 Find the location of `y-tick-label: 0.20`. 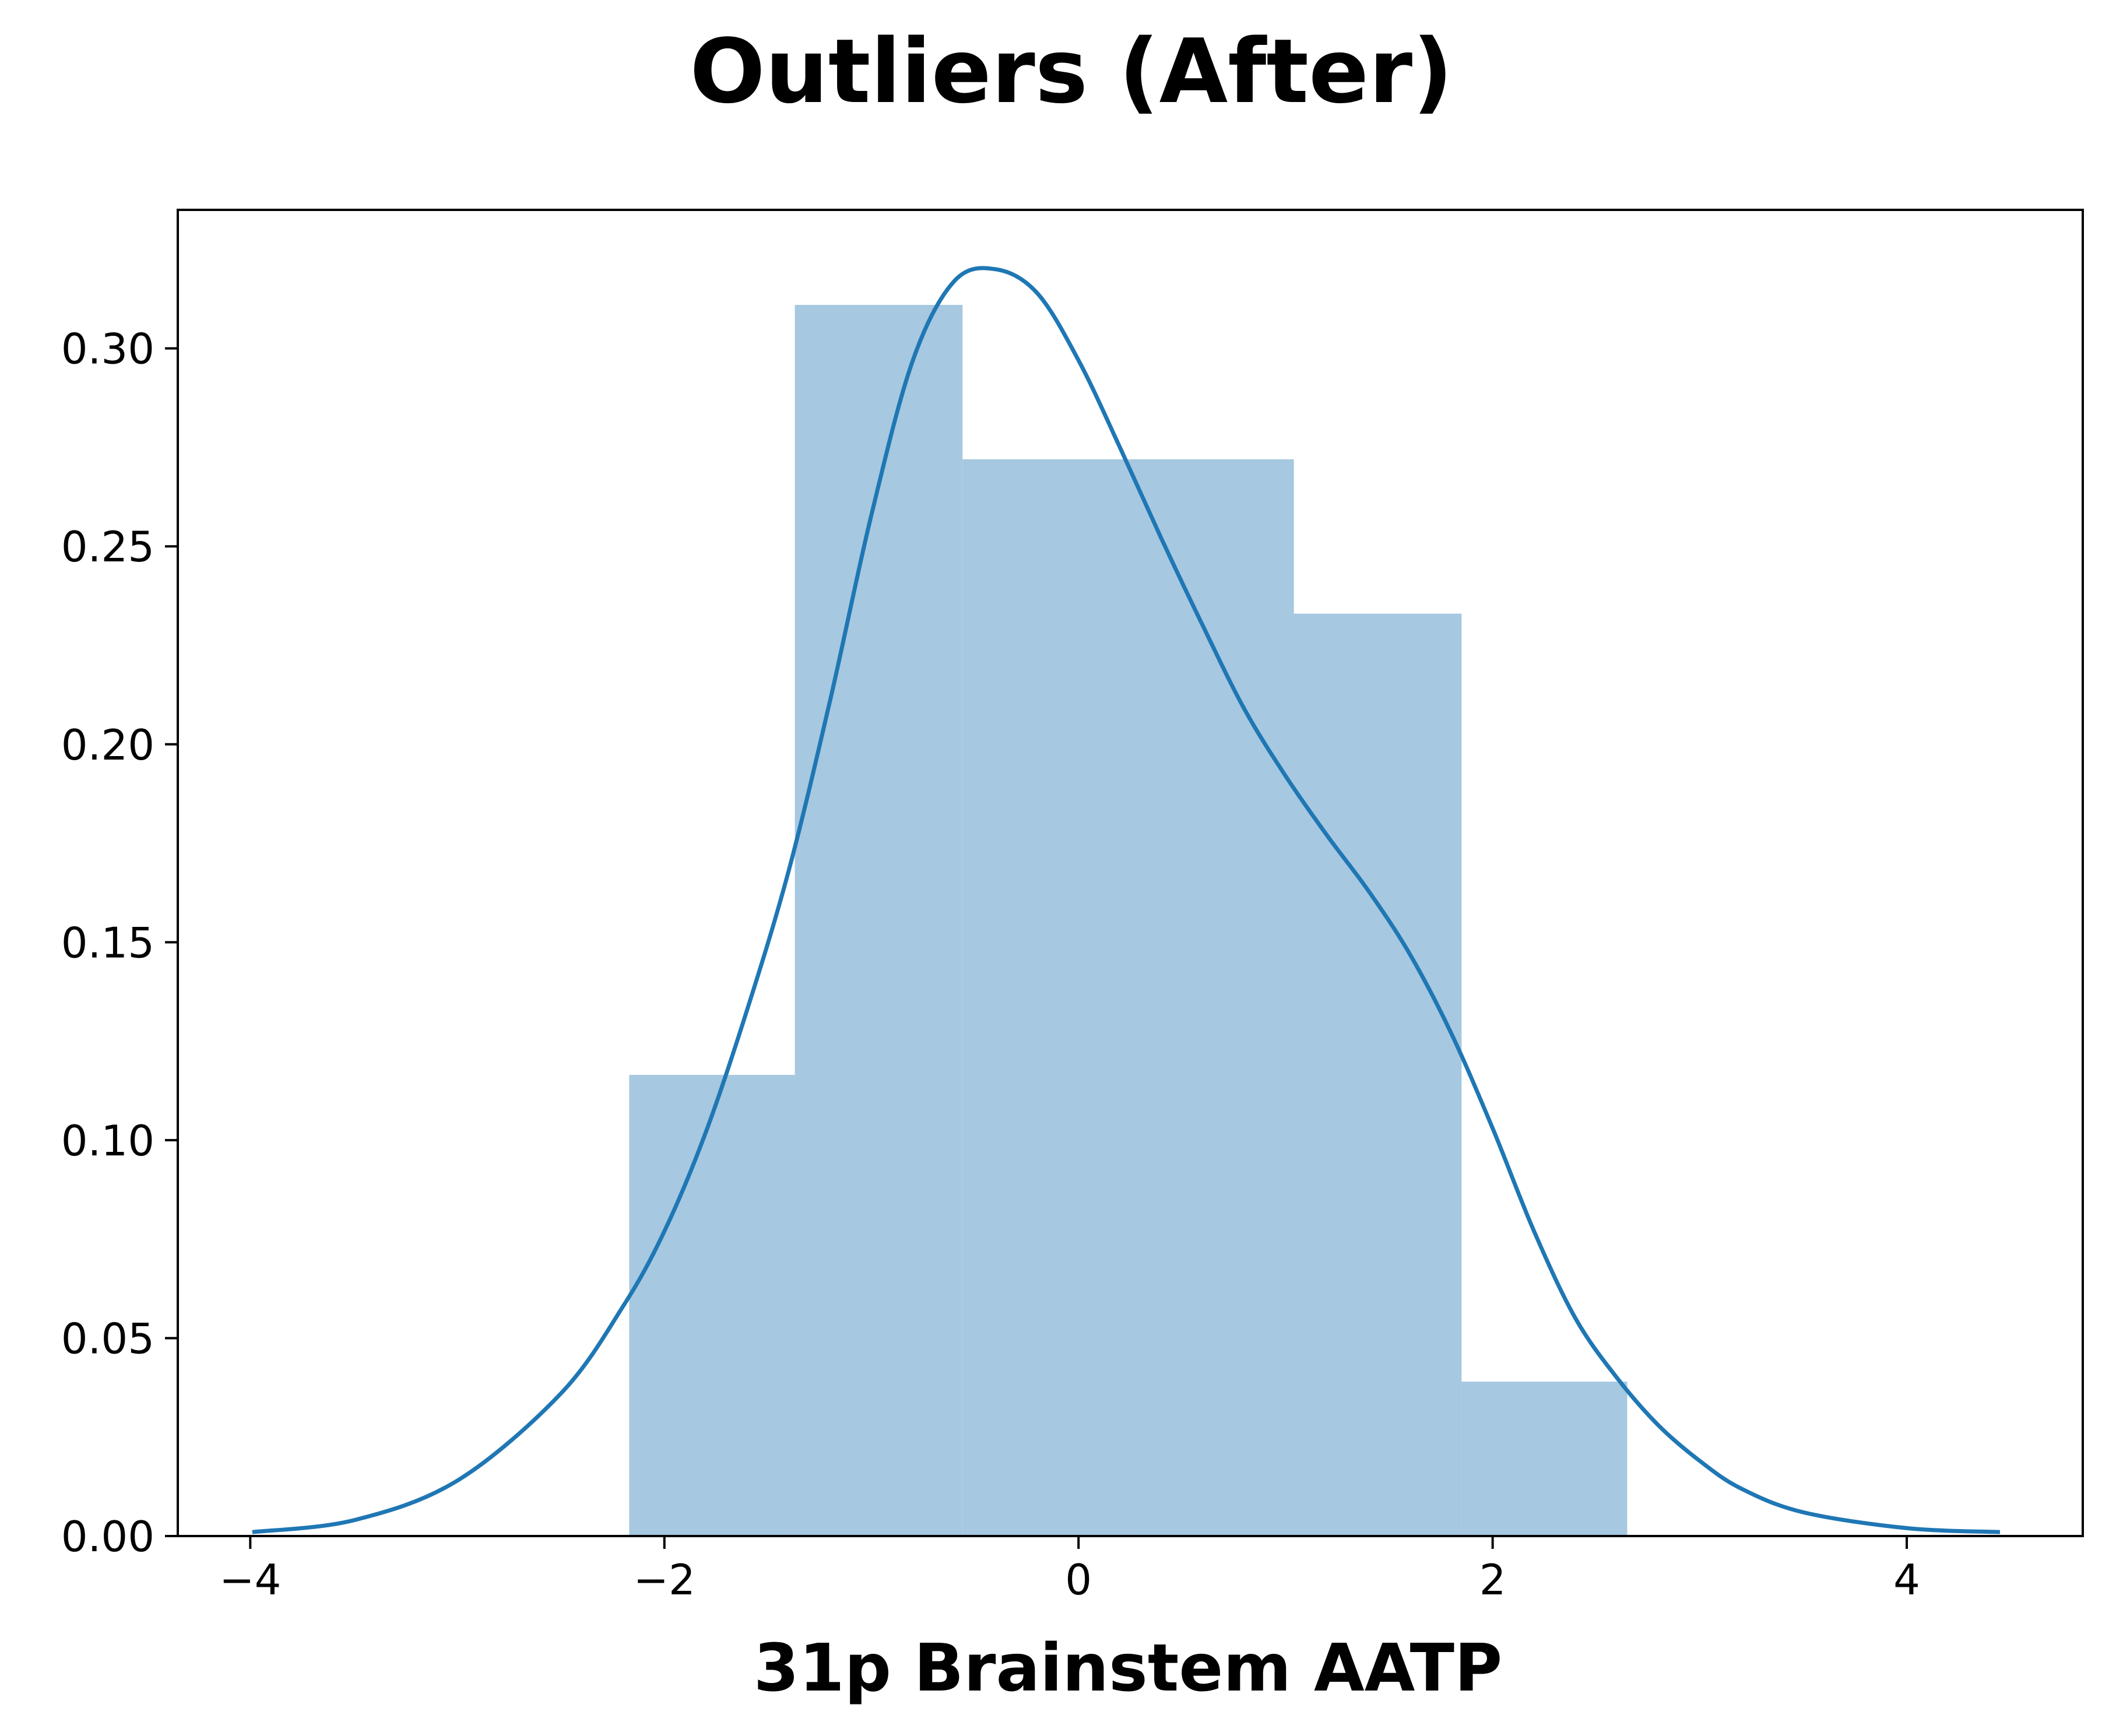

y-tick-label: 0.20 is located at coordinates (107, 745).